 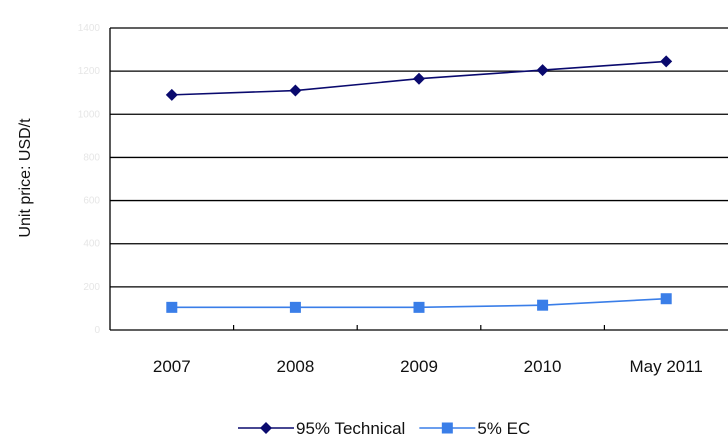 I want to click on x-tick-labels: 2007 2008 2009 2010 May 2011, so click(x=428, y=366).